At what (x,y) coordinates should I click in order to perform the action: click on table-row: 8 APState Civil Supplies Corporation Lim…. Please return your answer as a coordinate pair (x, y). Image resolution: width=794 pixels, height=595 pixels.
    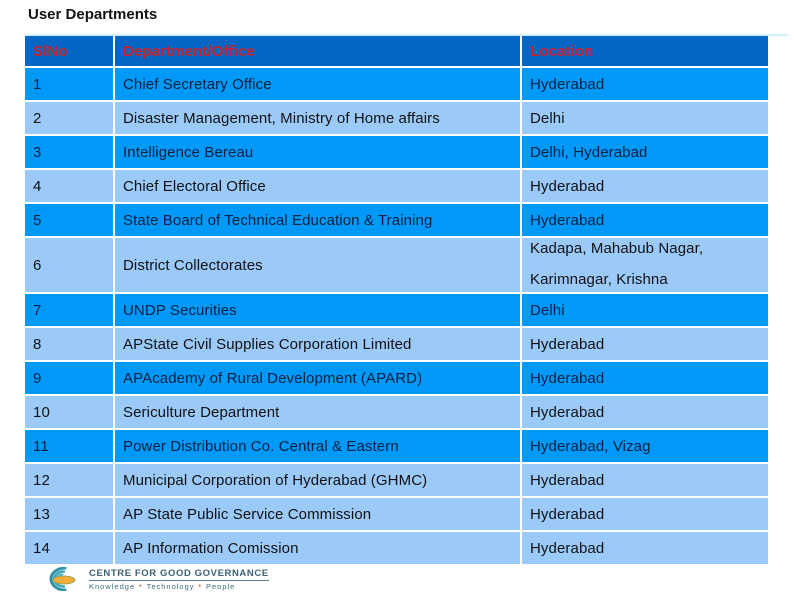
    Looking at the image, I should click on (396, 344).